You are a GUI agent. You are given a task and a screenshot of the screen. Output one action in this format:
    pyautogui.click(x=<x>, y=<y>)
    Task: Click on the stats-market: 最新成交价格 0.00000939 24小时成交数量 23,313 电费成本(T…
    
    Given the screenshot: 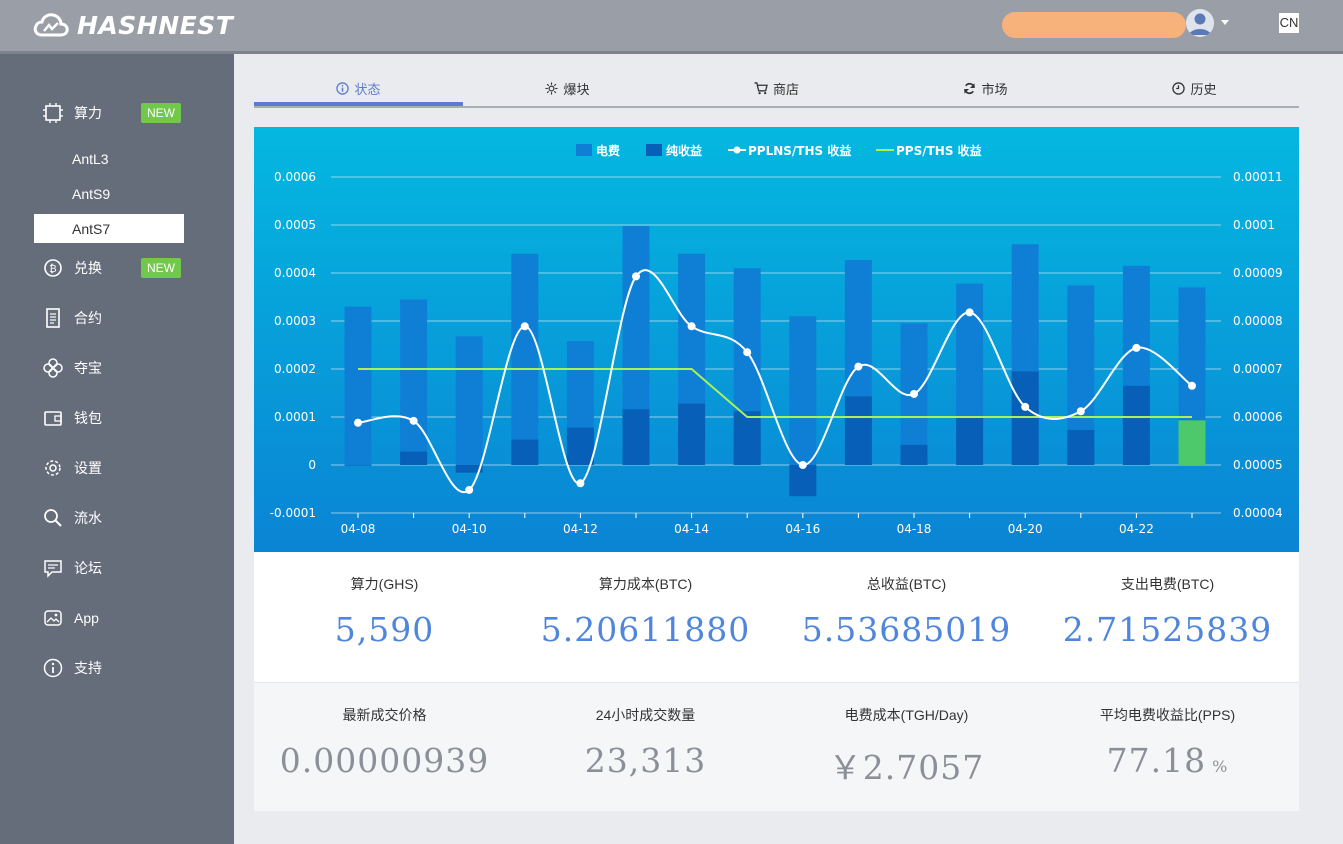 What is the action you would take?
    pyautogui.click(x=776, y=747)
    